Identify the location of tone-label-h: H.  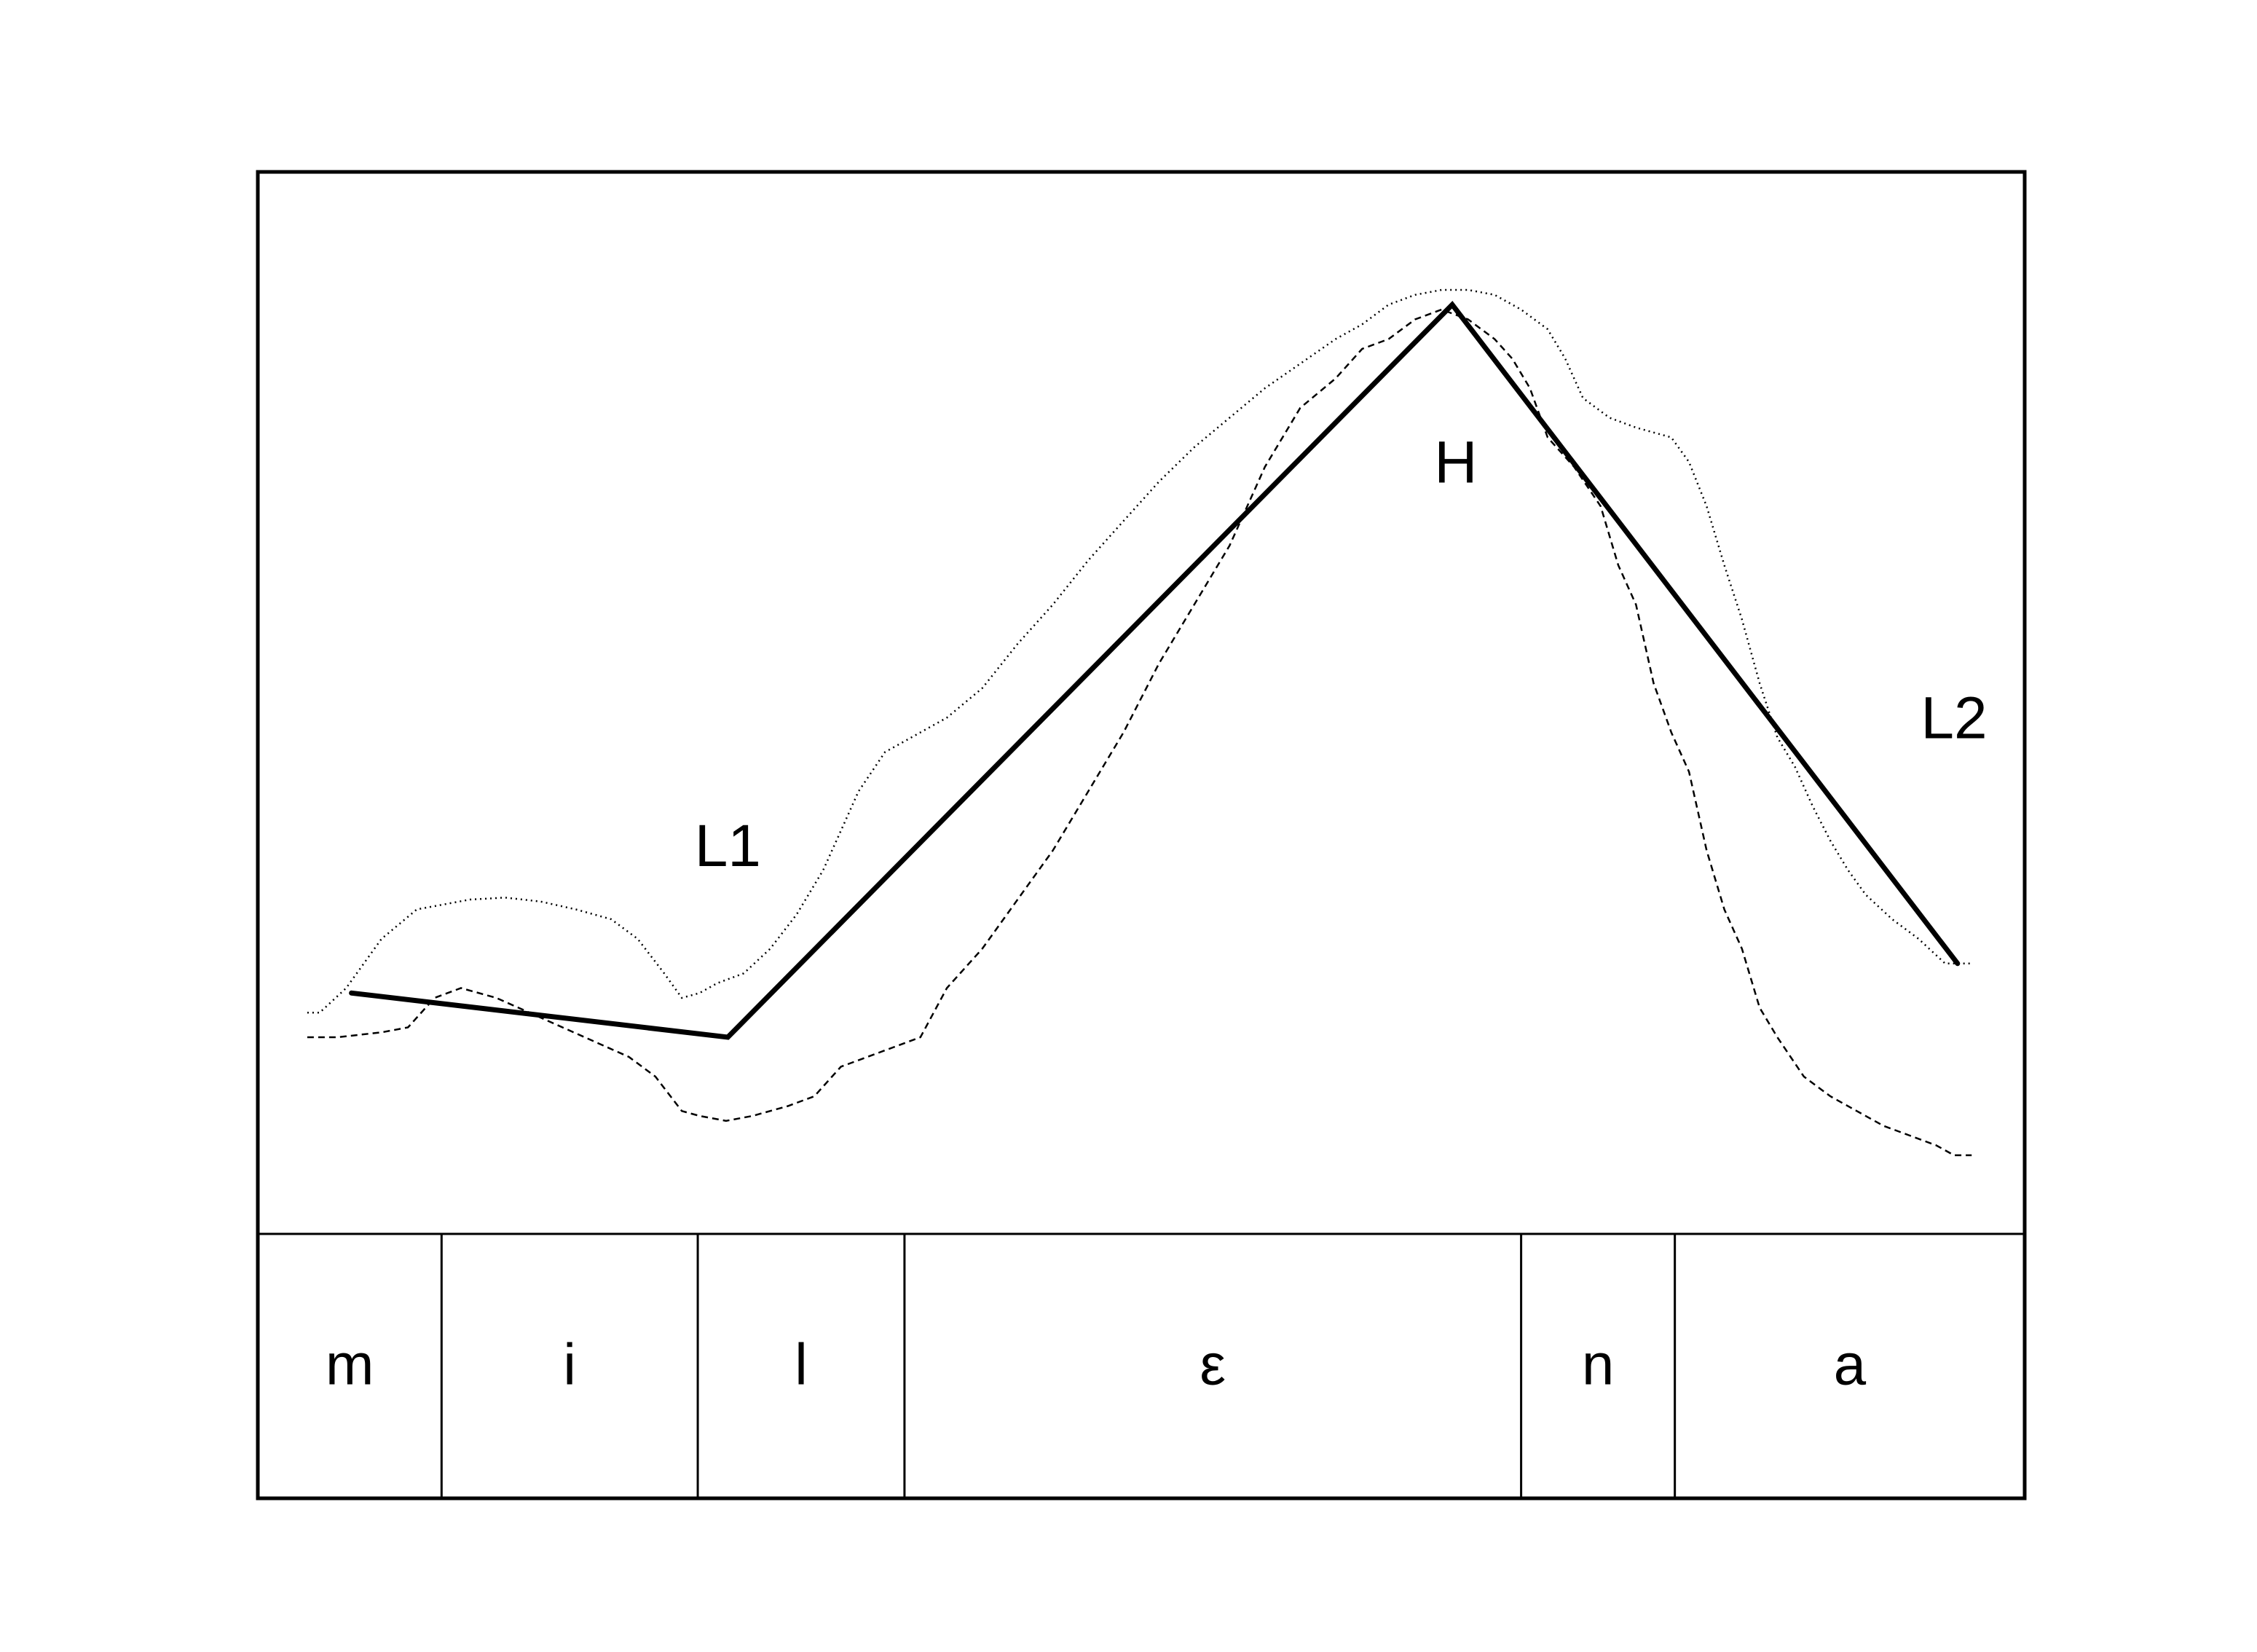
(1455, 463).